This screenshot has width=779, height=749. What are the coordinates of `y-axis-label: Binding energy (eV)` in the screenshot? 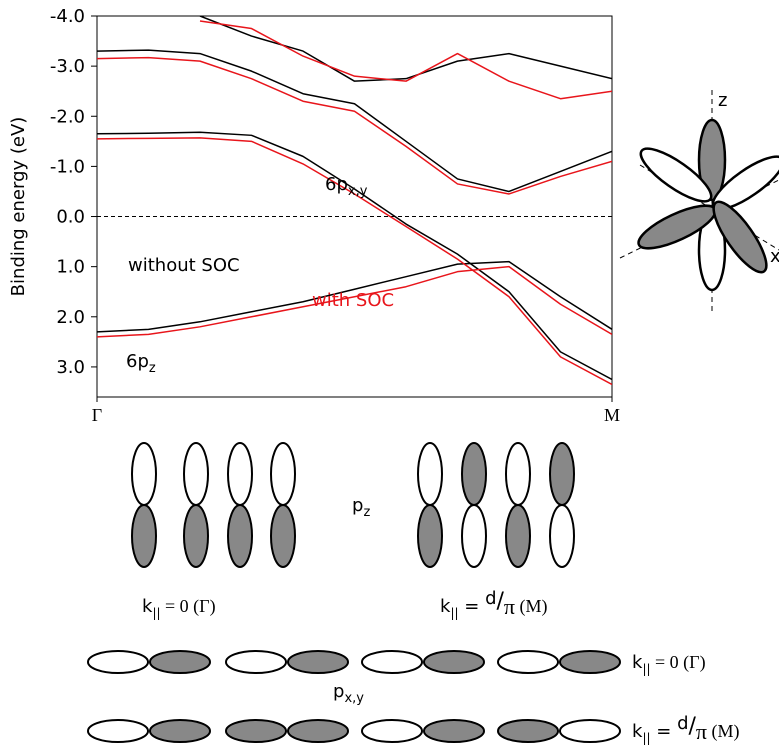 It's located at (18, 207).